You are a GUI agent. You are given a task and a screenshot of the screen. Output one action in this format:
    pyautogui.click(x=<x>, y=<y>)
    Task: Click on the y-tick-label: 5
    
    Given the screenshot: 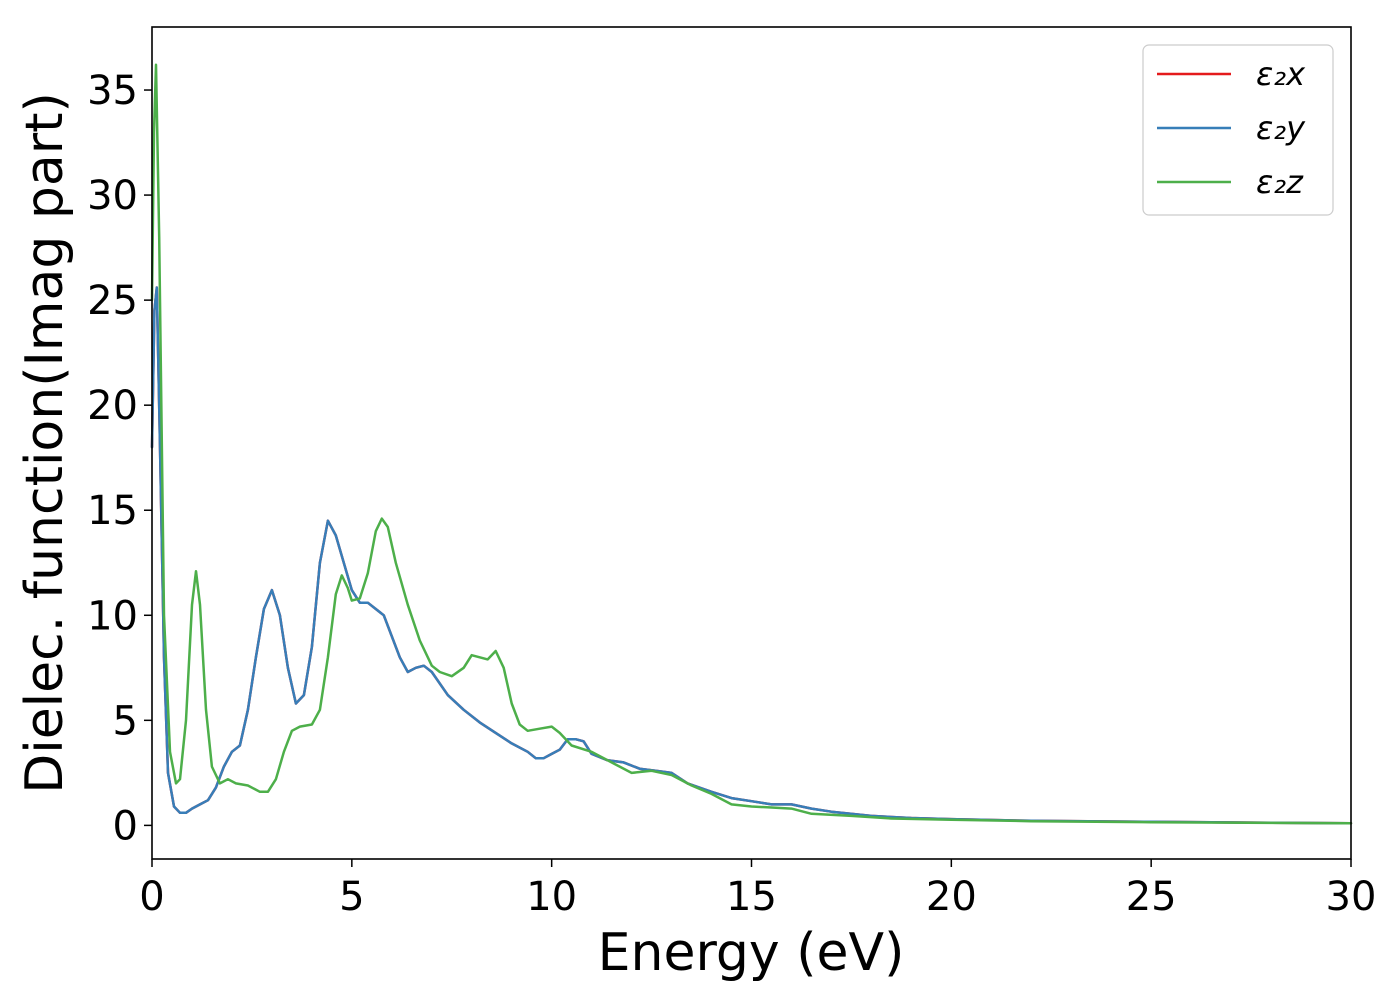 What is the action you would take?
    pyautogui.click(x=125, y=721)
    